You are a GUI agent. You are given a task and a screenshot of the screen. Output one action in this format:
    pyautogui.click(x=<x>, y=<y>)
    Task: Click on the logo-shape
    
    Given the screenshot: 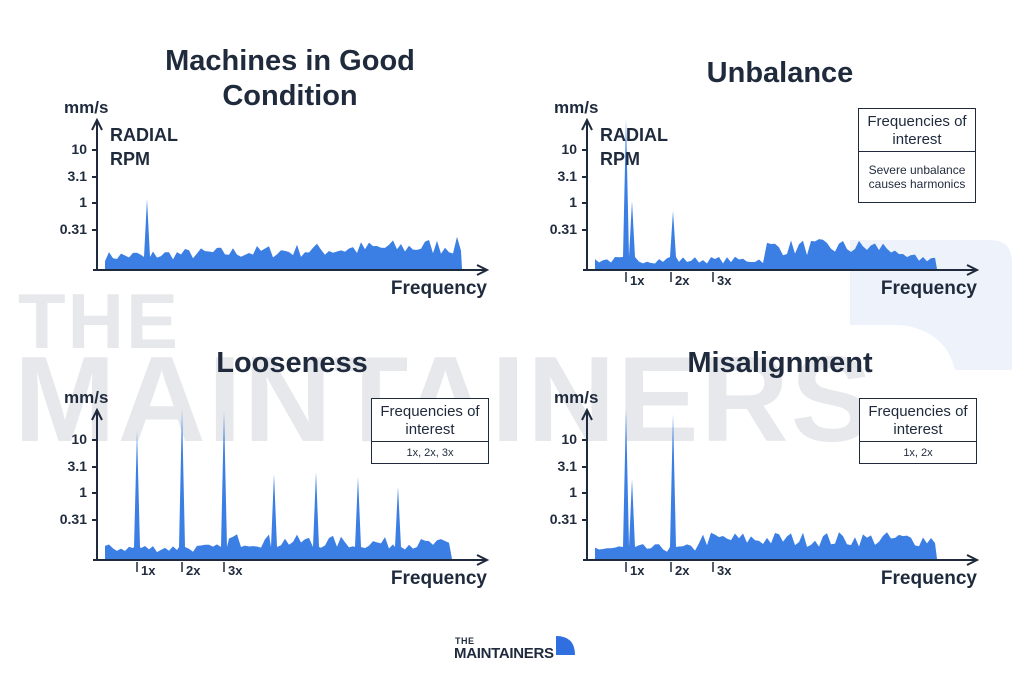 What is the action you would take?
    pyautogui.click(x=565, y=645)
    